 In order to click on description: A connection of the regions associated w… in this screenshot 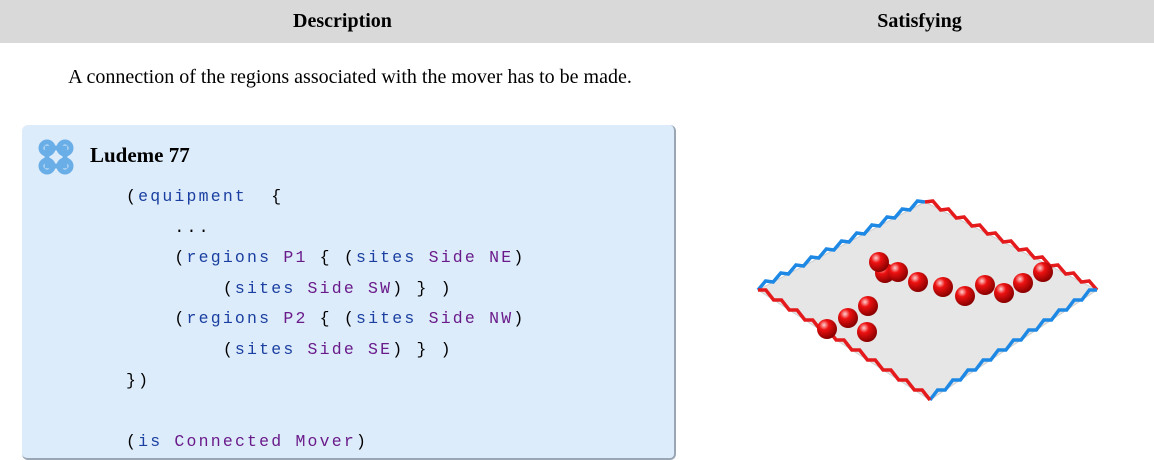, I will do `click(350, 77)`.